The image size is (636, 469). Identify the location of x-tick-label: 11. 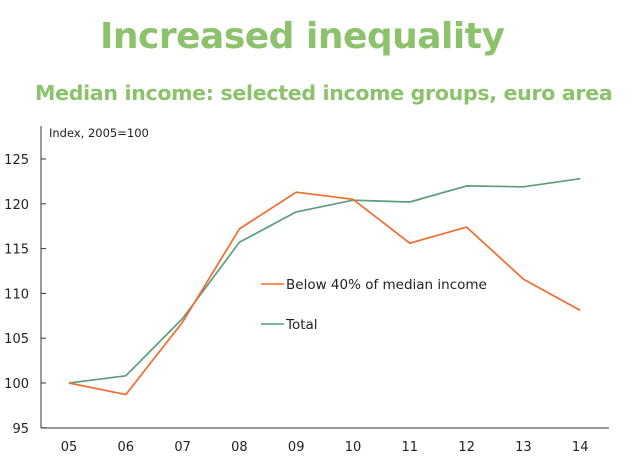
(410, 447).